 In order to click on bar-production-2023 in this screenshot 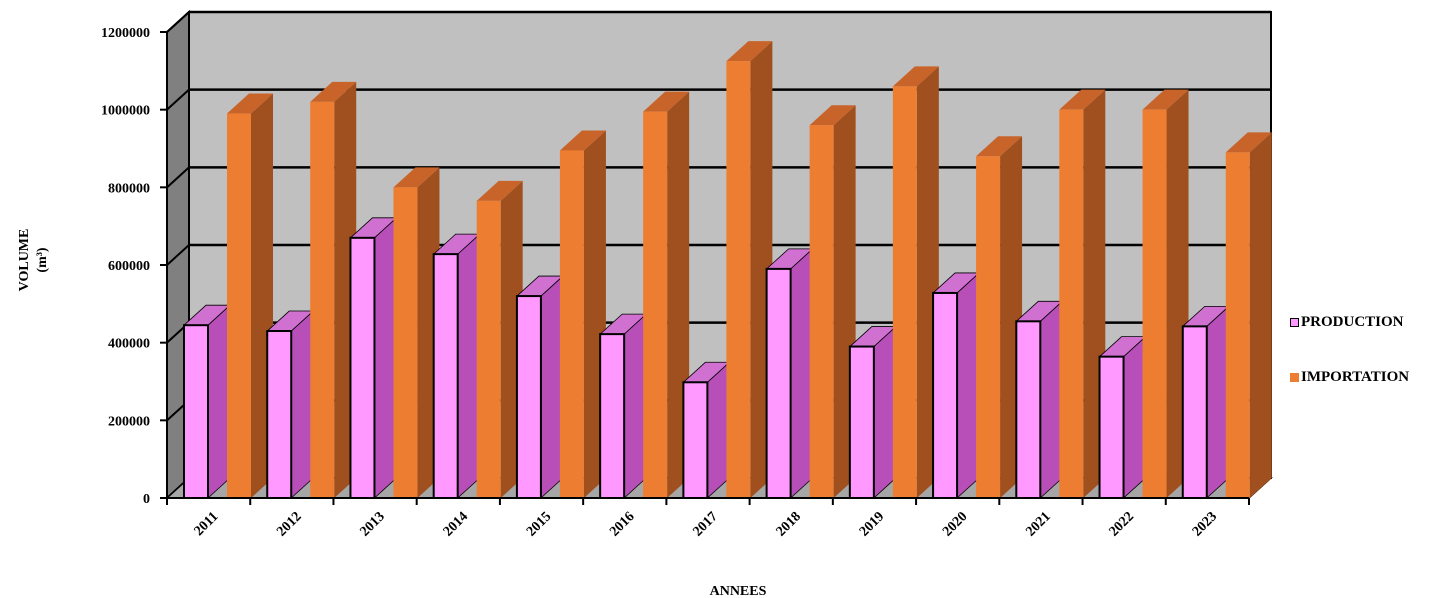, I will do `click(1205, 402)`.